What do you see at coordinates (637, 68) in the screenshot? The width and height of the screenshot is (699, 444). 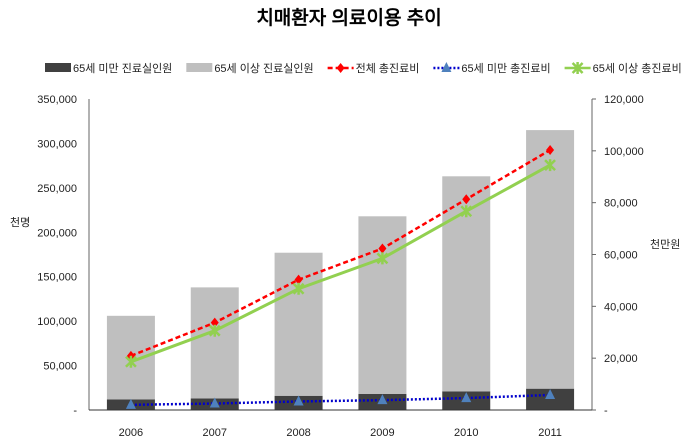 I see `legend-label: 65세 이상 총진료비` at bounding box center [637, 68].